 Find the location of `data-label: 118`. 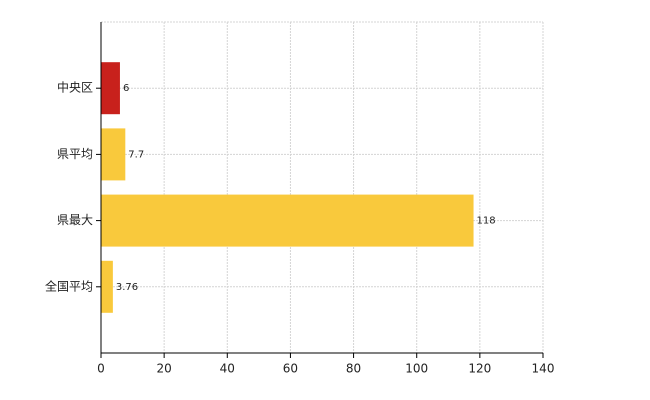

data-label: 118 is located at coordinates (486, 221).